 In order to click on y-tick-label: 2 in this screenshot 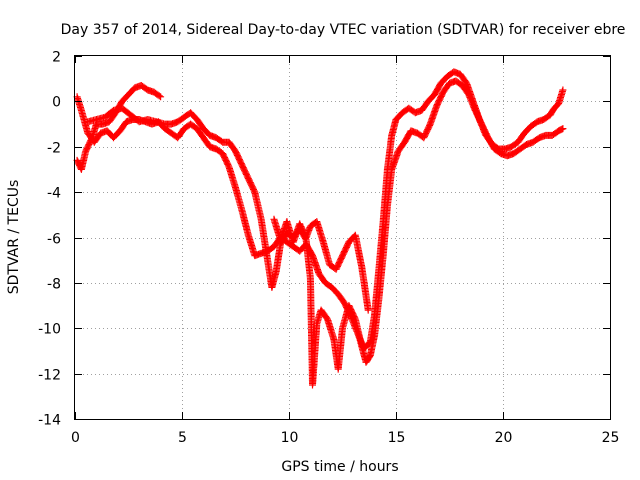, I will do `click(56, 58)`.